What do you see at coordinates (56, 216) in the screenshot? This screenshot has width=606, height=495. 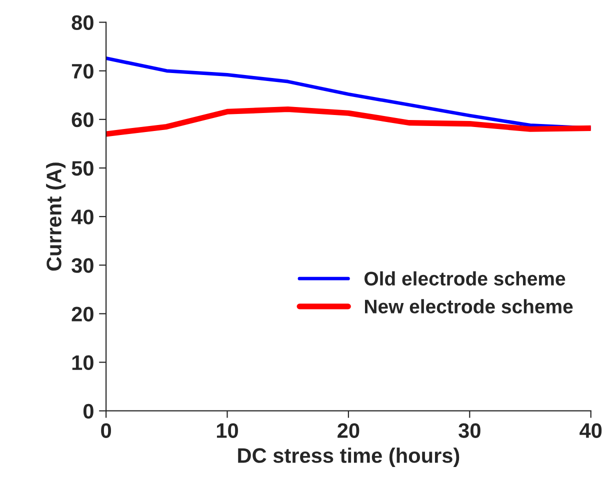 I see `y-axis-title: Current (A)` at bounding box center [56, 216].